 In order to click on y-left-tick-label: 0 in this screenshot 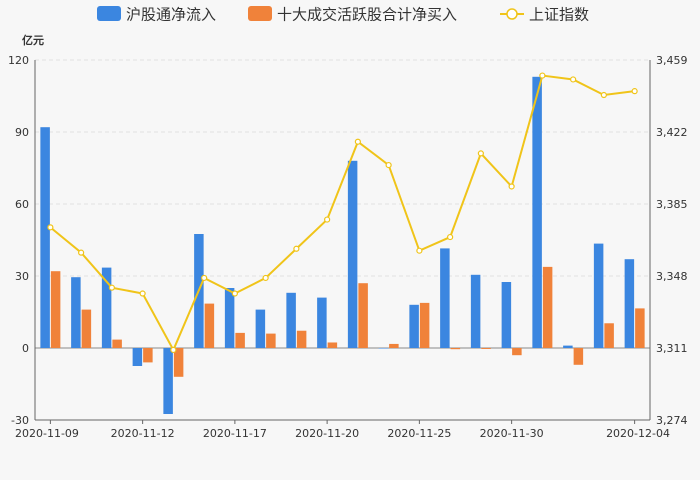, I will do `click(25, 348)`.